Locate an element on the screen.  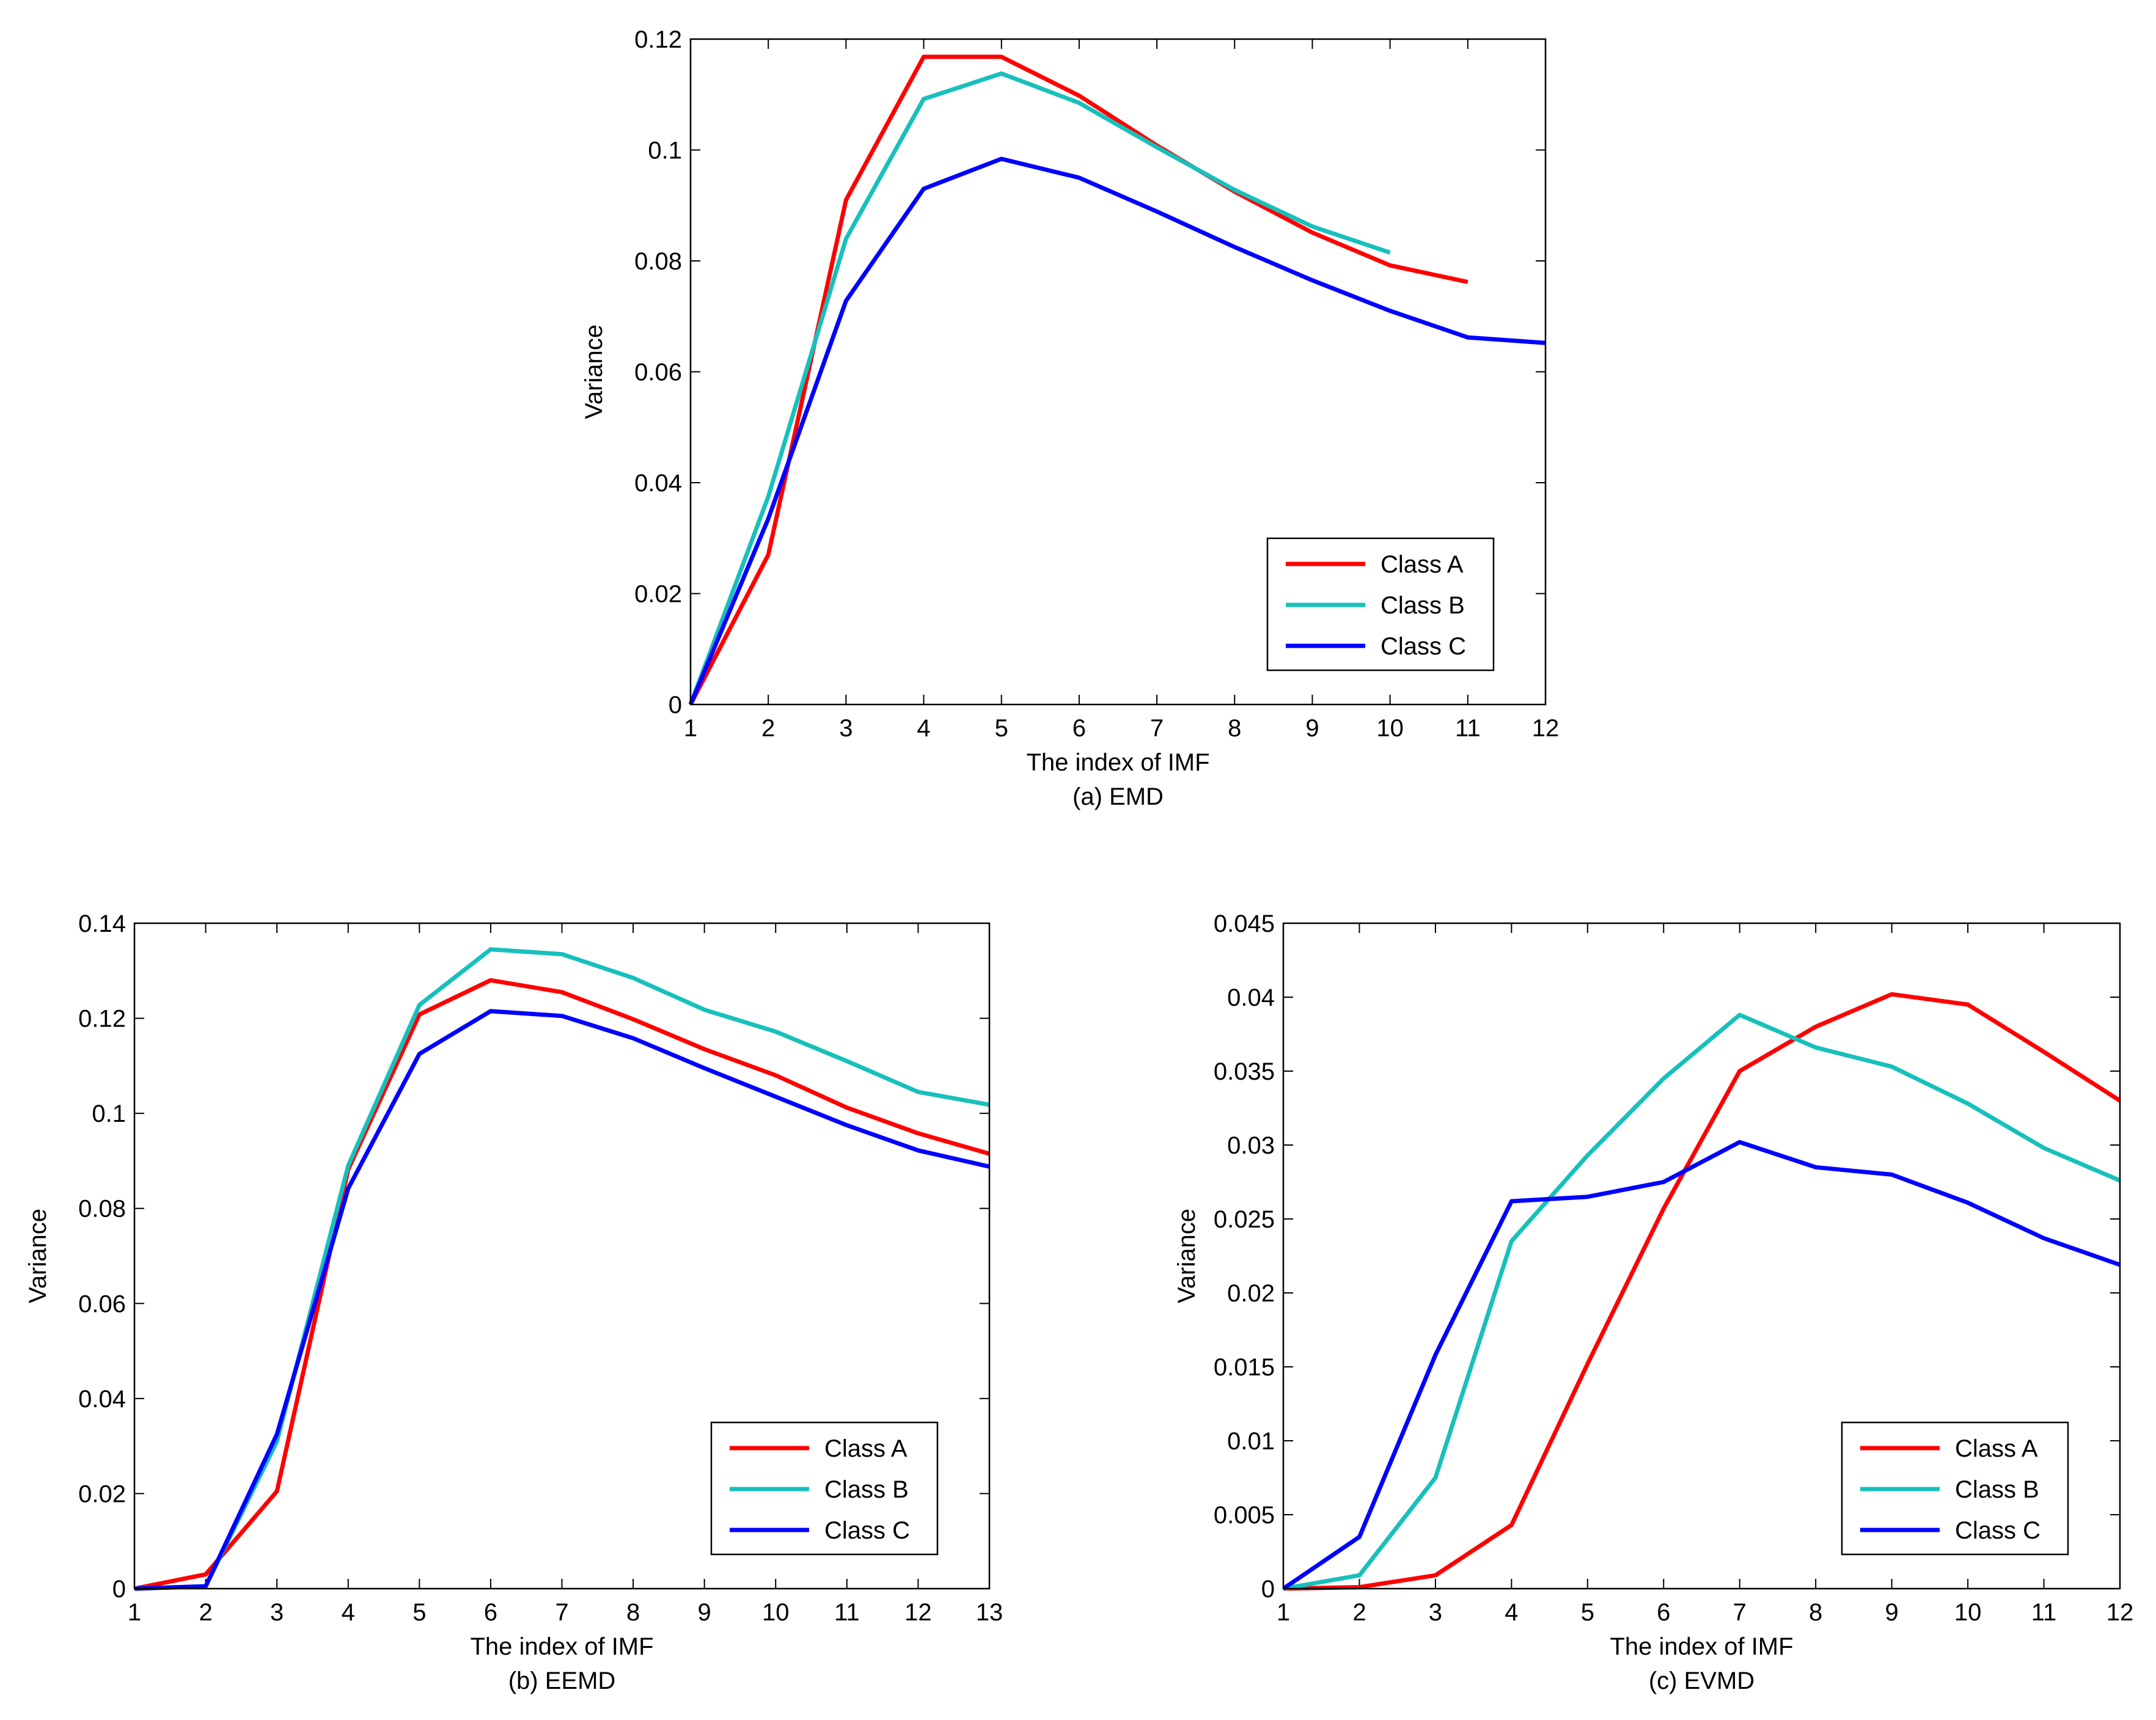
y-tick-label: 0.045 is located at coordinates (1245, 924).